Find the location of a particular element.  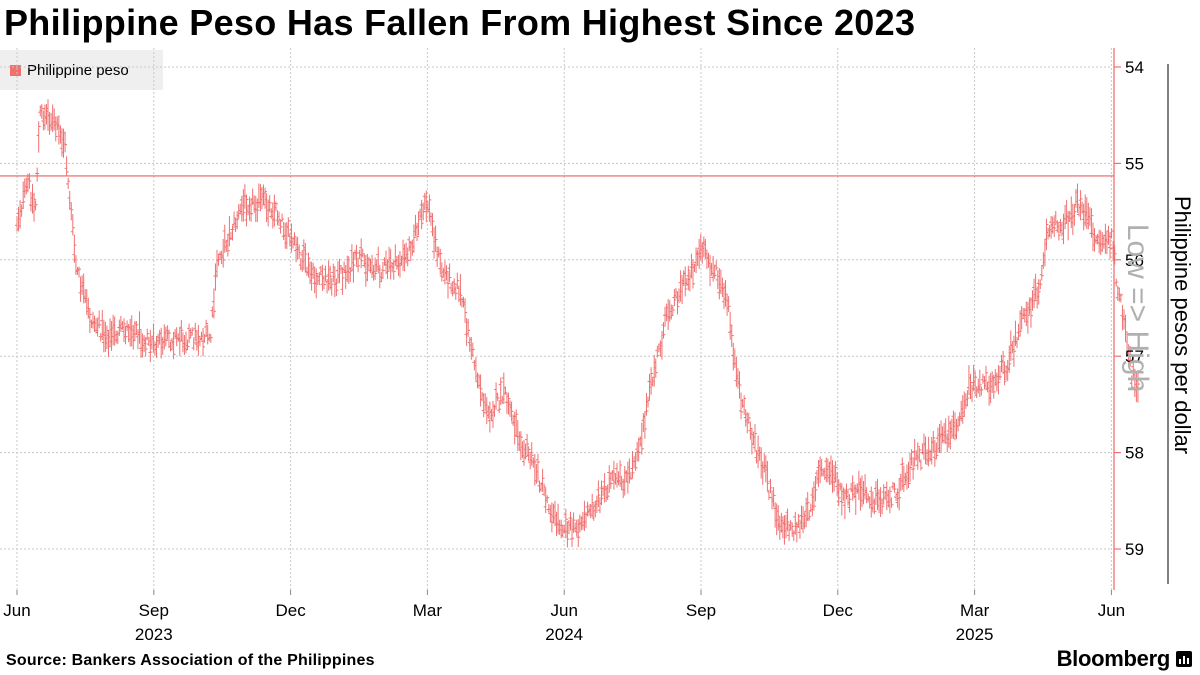

x-axis-years: 2023 2024 2025 is located at coordinates (564, 634).